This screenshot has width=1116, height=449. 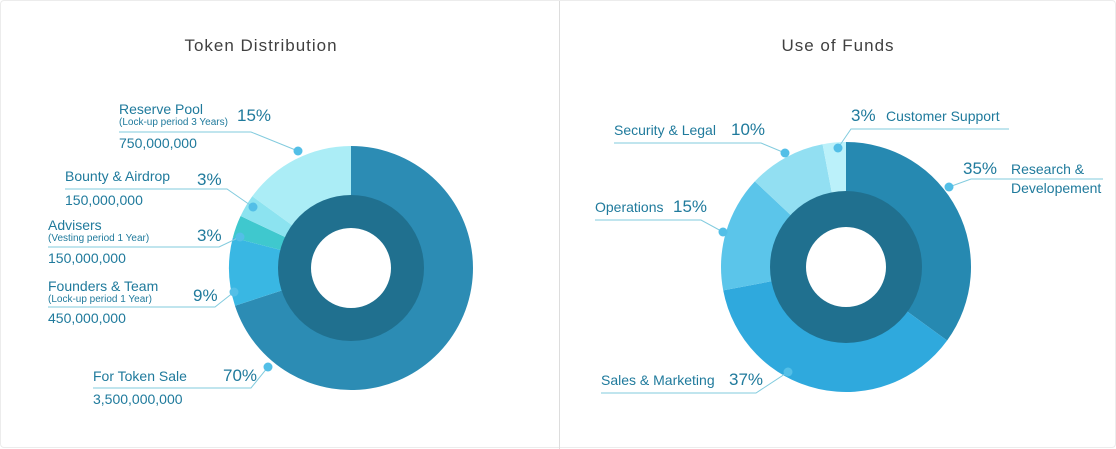 I want to click on token-distribution-title: Token Distribution, so click(x=261, y=45).